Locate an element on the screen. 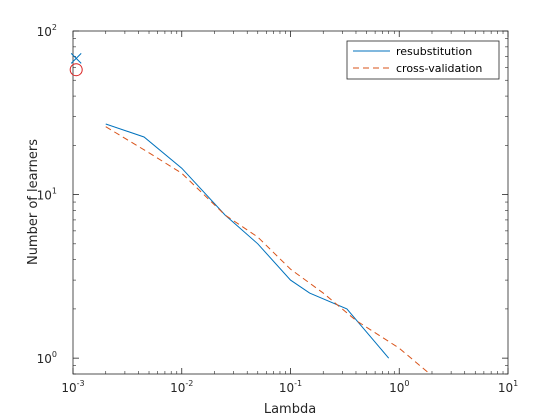 The width and height of the screenshot is (560, 420). x-tick-label: 10⁻³ is located at coordinates (72, 387).